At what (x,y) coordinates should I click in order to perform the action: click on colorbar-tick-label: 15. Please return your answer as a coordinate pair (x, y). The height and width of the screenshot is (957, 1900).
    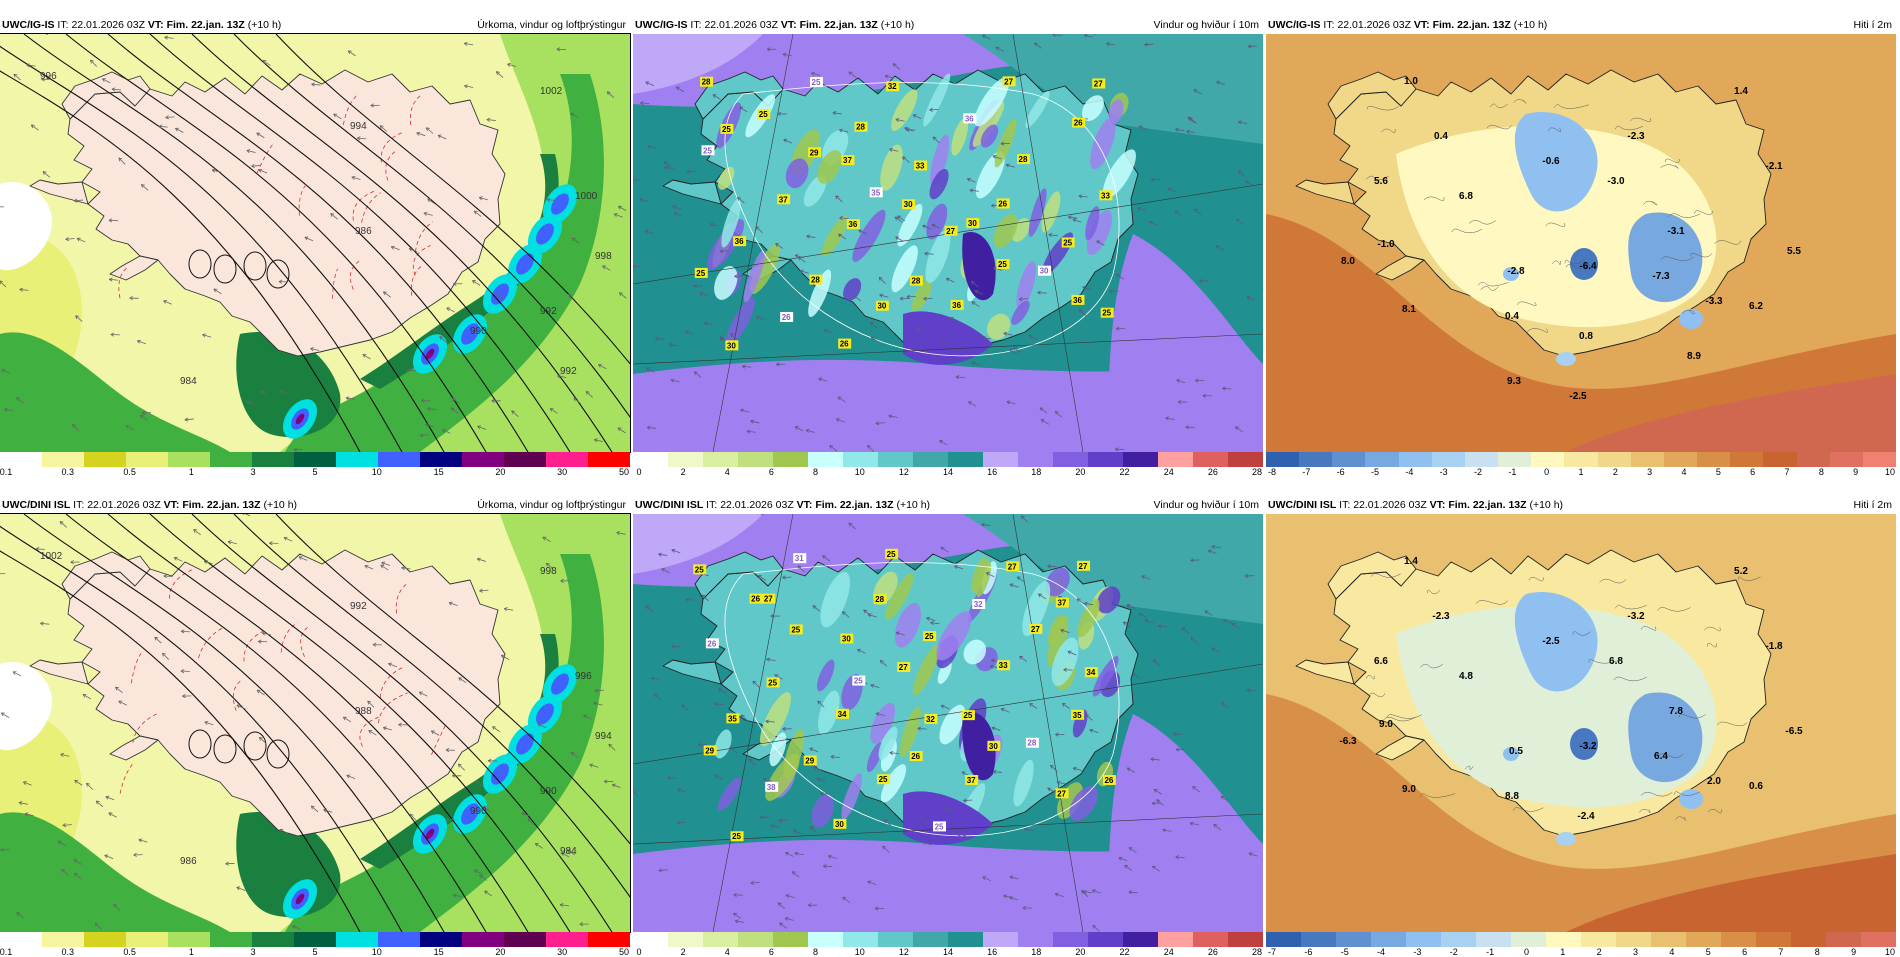
    Looking at the image, I should click on (439, 952).